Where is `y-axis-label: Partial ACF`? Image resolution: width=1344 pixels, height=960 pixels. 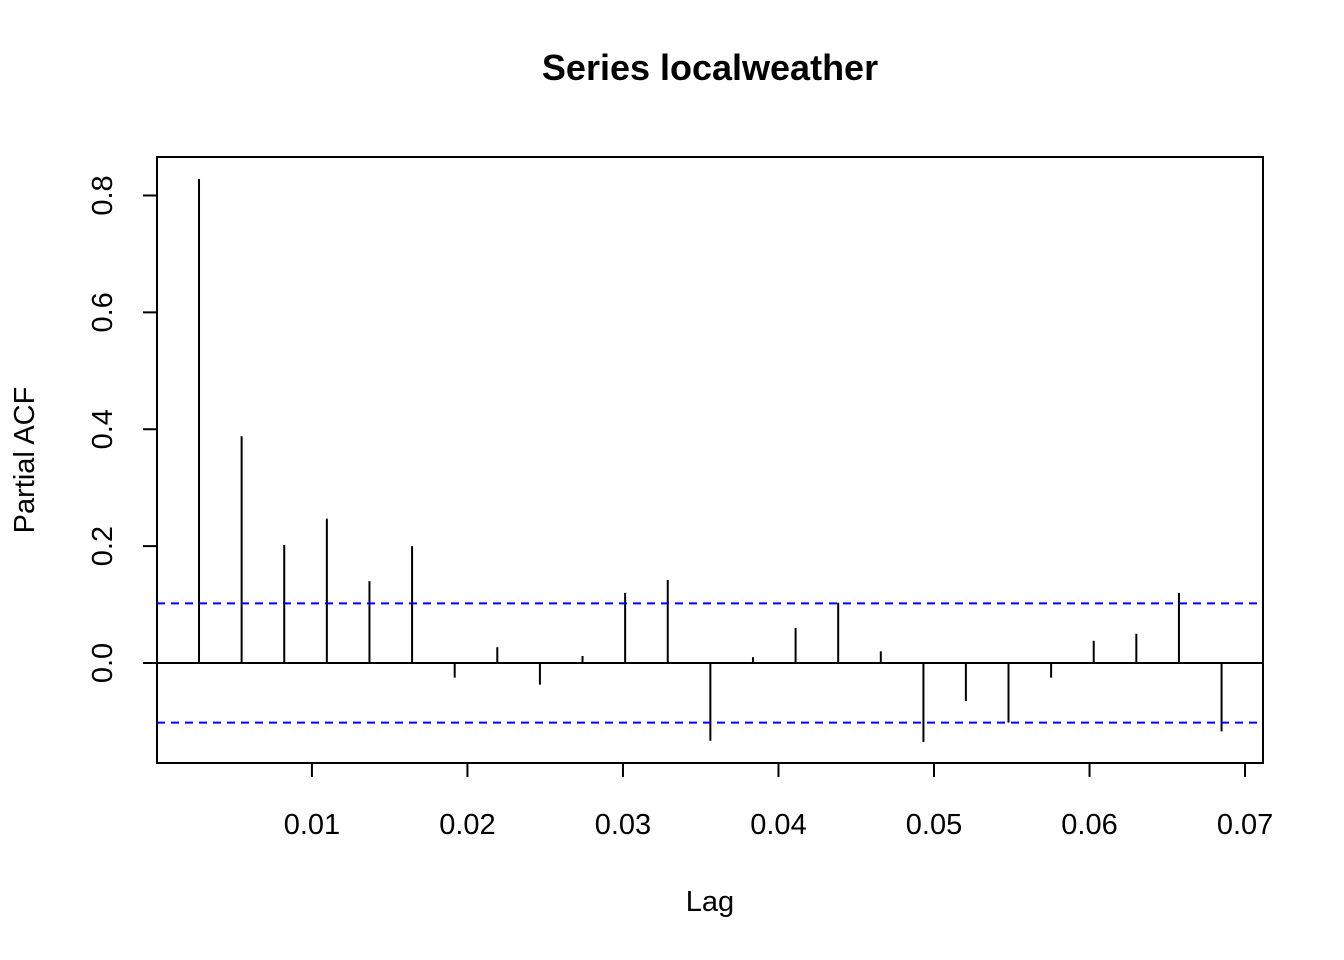
y-axis-label: Partial ACF is located at coordinates (25, 460).